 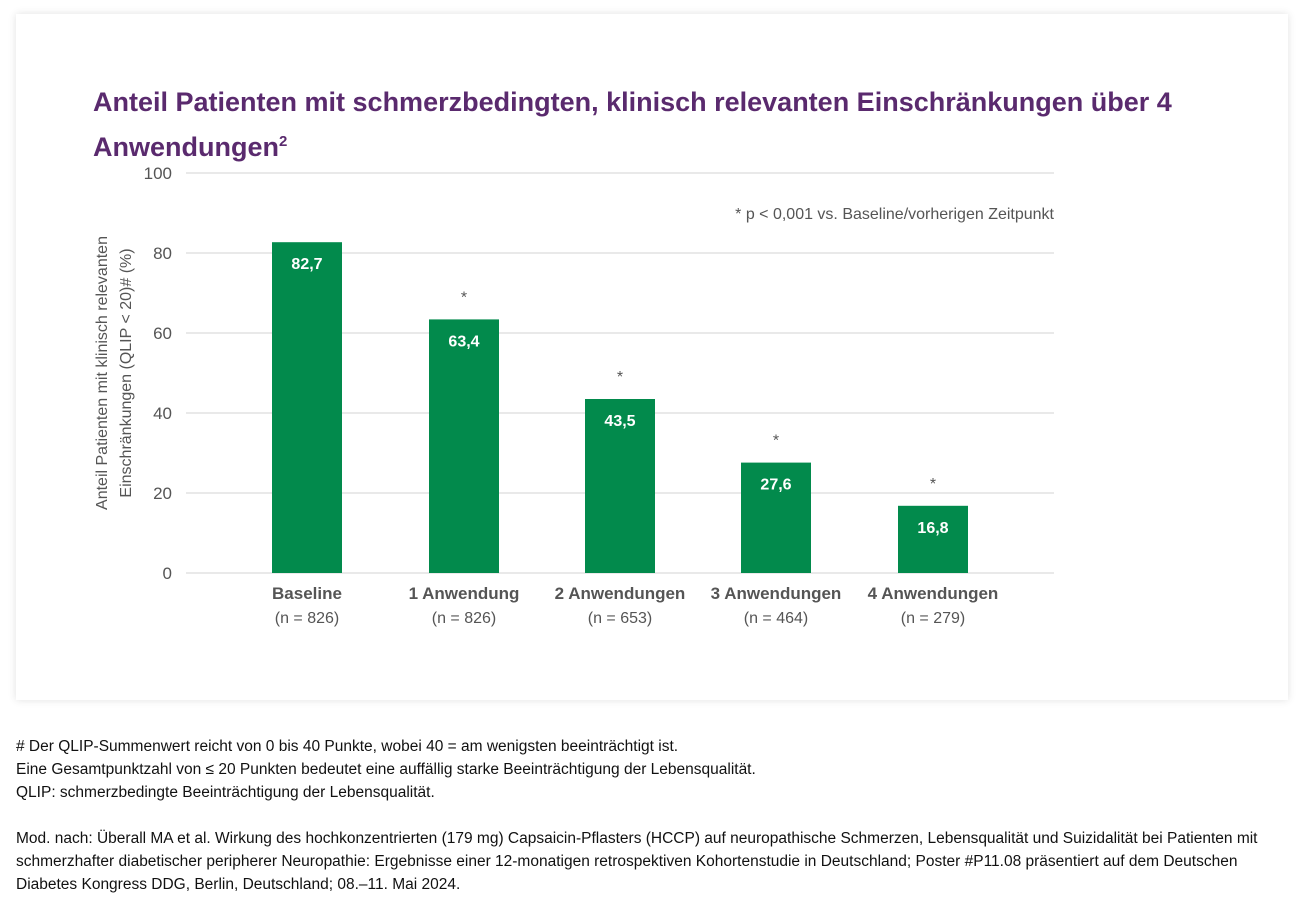 I want to click on n-label: (n = 279), so click(x=933, y=618).